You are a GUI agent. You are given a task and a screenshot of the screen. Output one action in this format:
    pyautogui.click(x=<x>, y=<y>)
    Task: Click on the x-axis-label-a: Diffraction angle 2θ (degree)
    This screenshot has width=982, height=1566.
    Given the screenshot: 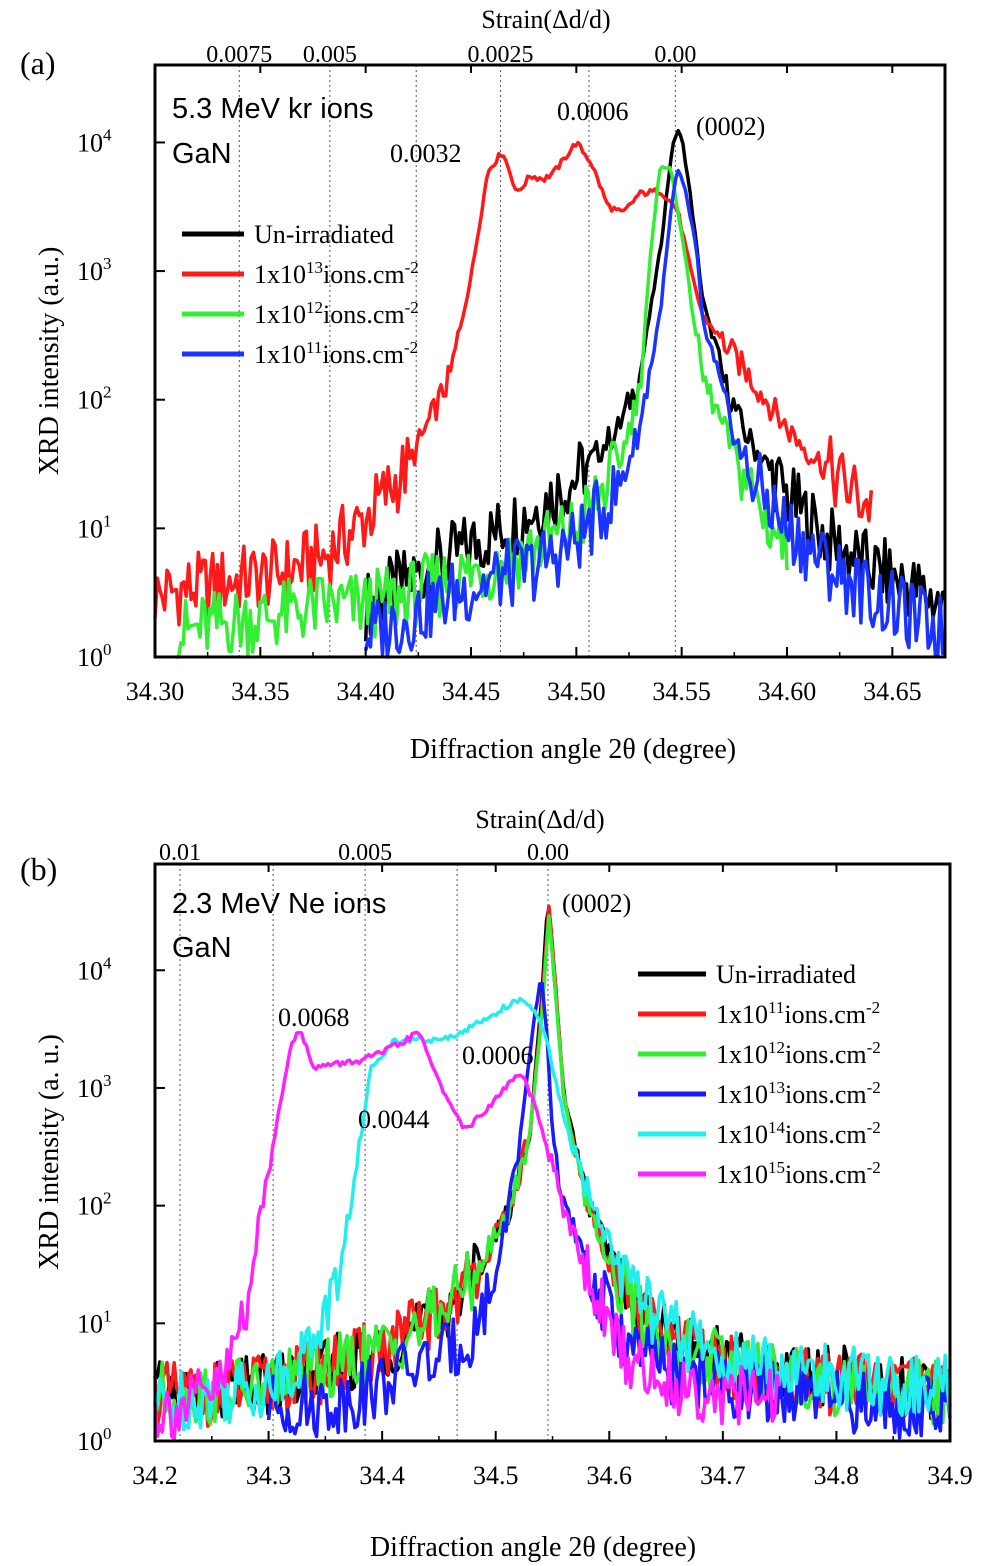 What is the action you would take?
    pyautogui.click(x=573, y=749)
    